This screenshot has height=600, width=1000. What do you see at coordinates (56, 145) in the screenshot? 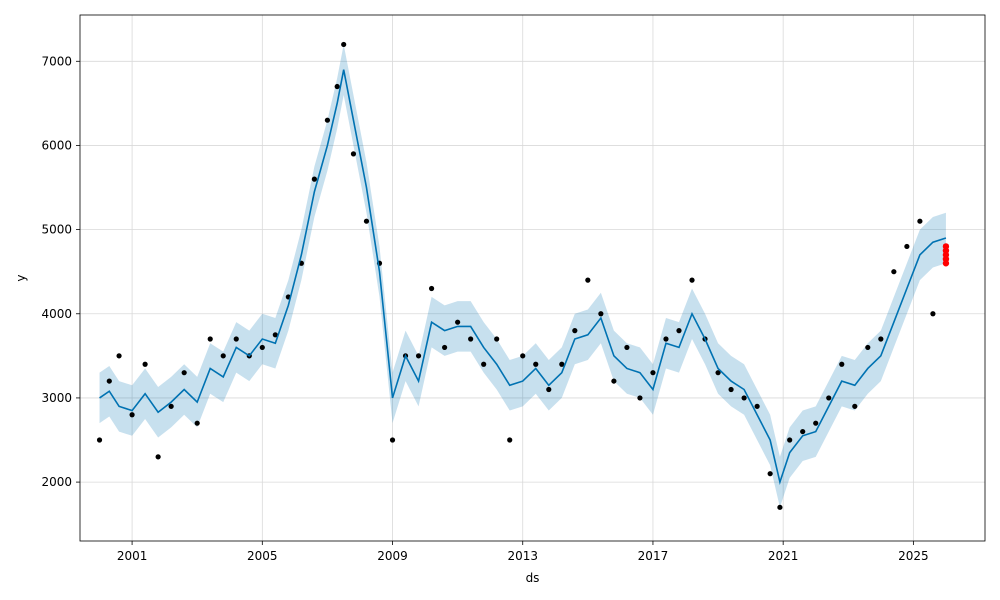
I see `y-tick-label: 6000` at bounding box center [56, 145].